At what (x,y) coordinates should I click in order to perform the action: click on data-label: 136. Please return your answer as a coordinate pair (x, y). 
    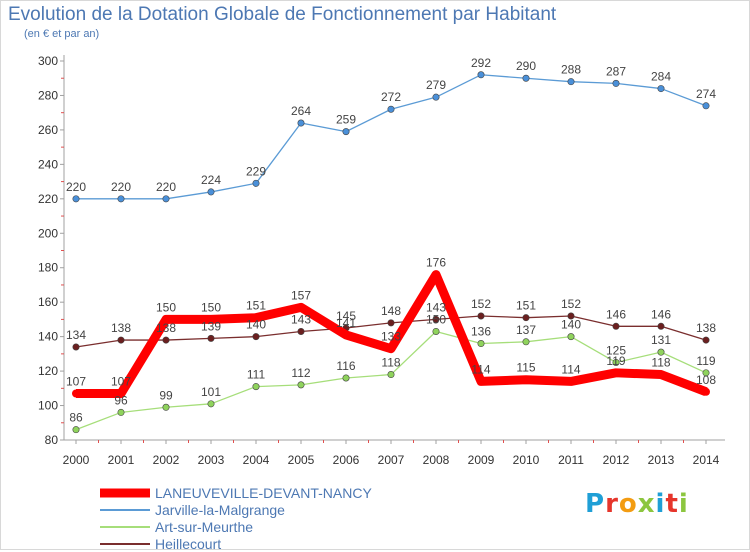
    Looking at the image, I should click on (481, 332).